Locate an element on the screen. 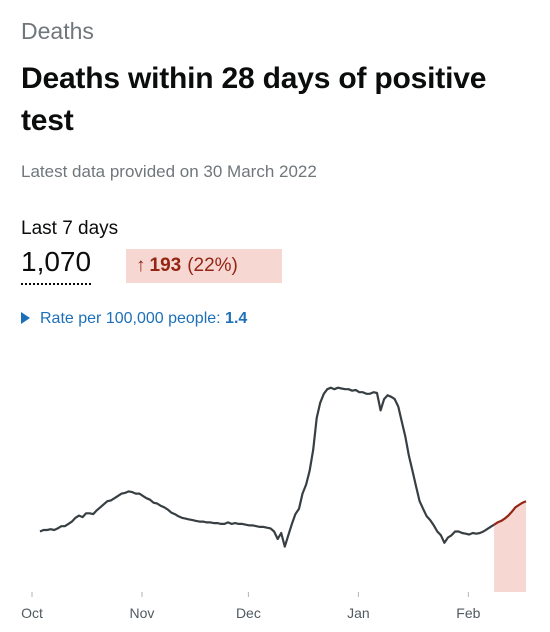  rate-disclosure: Rate per 100,000 people: 1.4 is located at coordinates (134, 319).